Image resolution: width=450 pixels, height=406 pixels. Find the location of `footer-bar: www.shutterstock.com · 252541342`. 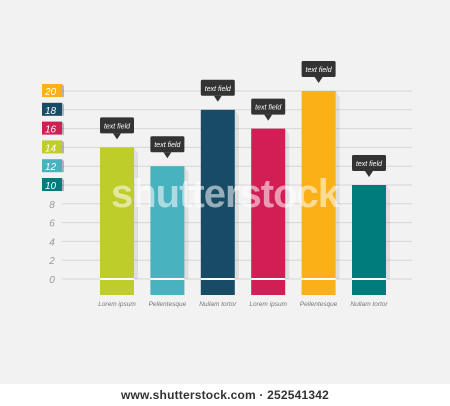

footer-bar: www.shutterstock.com · 252541342 is located at coordinates (225, 395).